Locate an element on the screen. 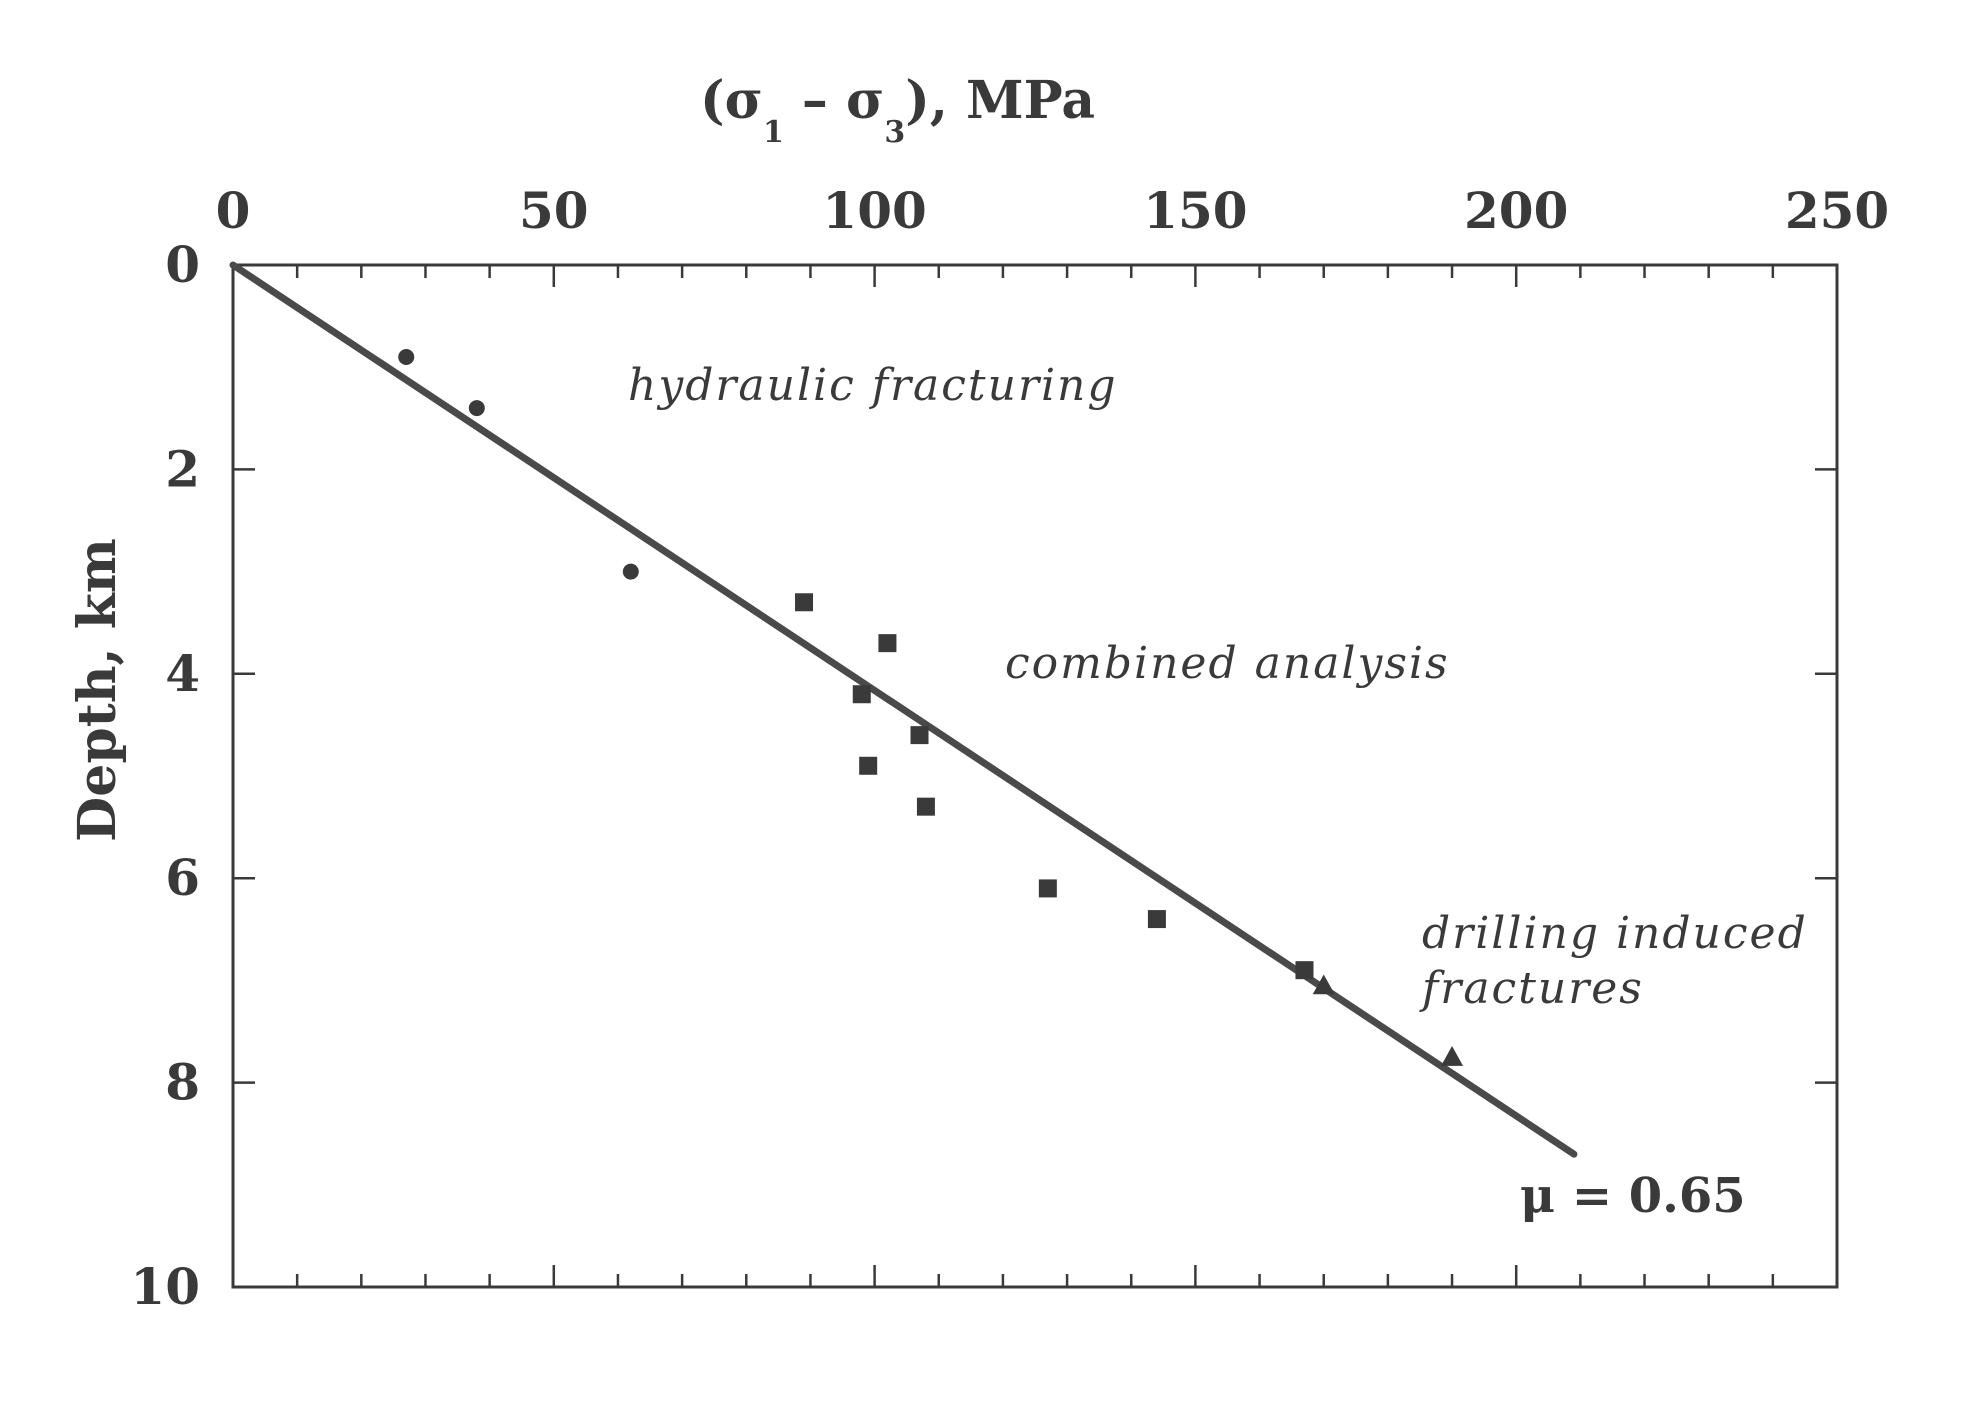 This screenshot has width=1972, height=1424. x-tick-label: 0 is located at coordinates (233, 210).